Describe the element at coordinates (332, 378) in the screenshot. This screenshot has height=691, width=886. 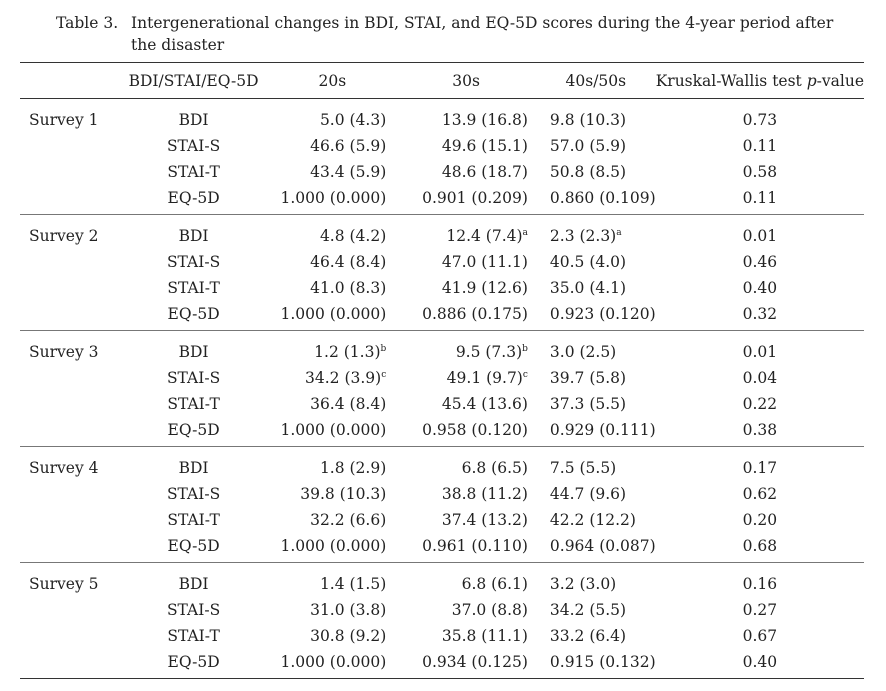
I see `cell-20s: 34.2 (3.9)c` at that location.